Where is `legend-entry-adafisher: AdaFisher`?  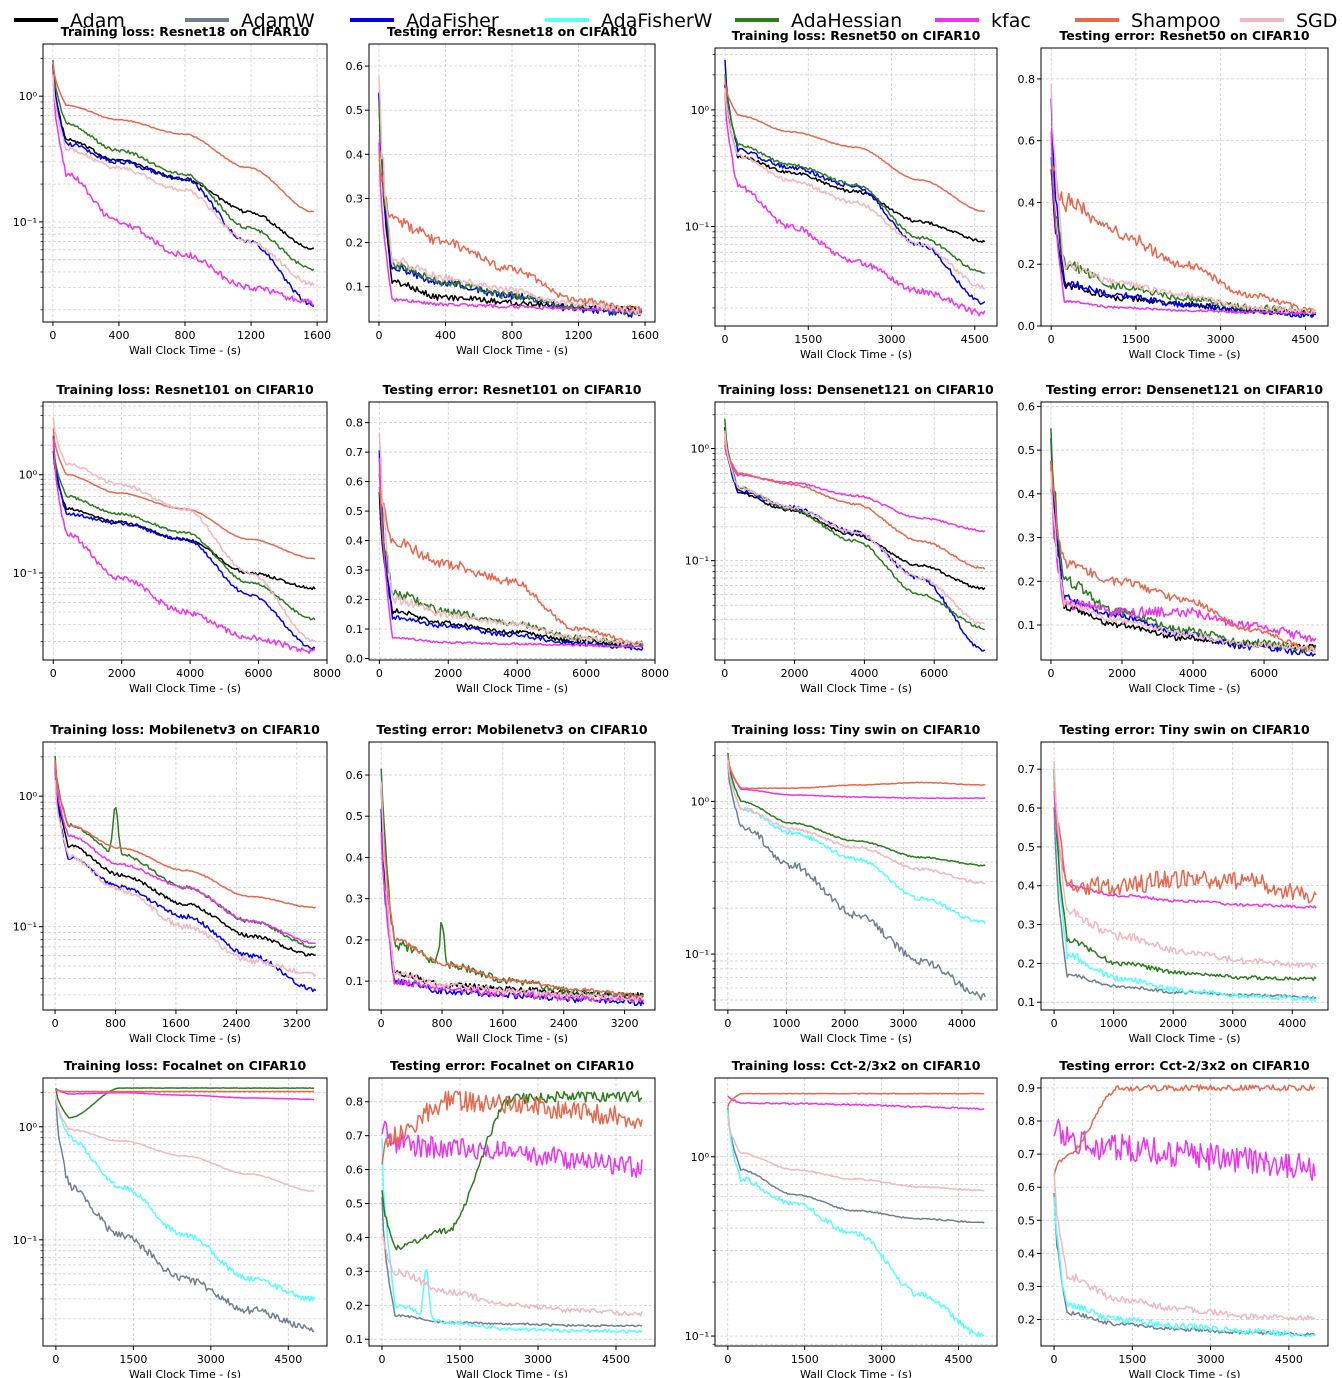
legend-entry-adafisher: AdaFisher is located at coordinates (424, 21).